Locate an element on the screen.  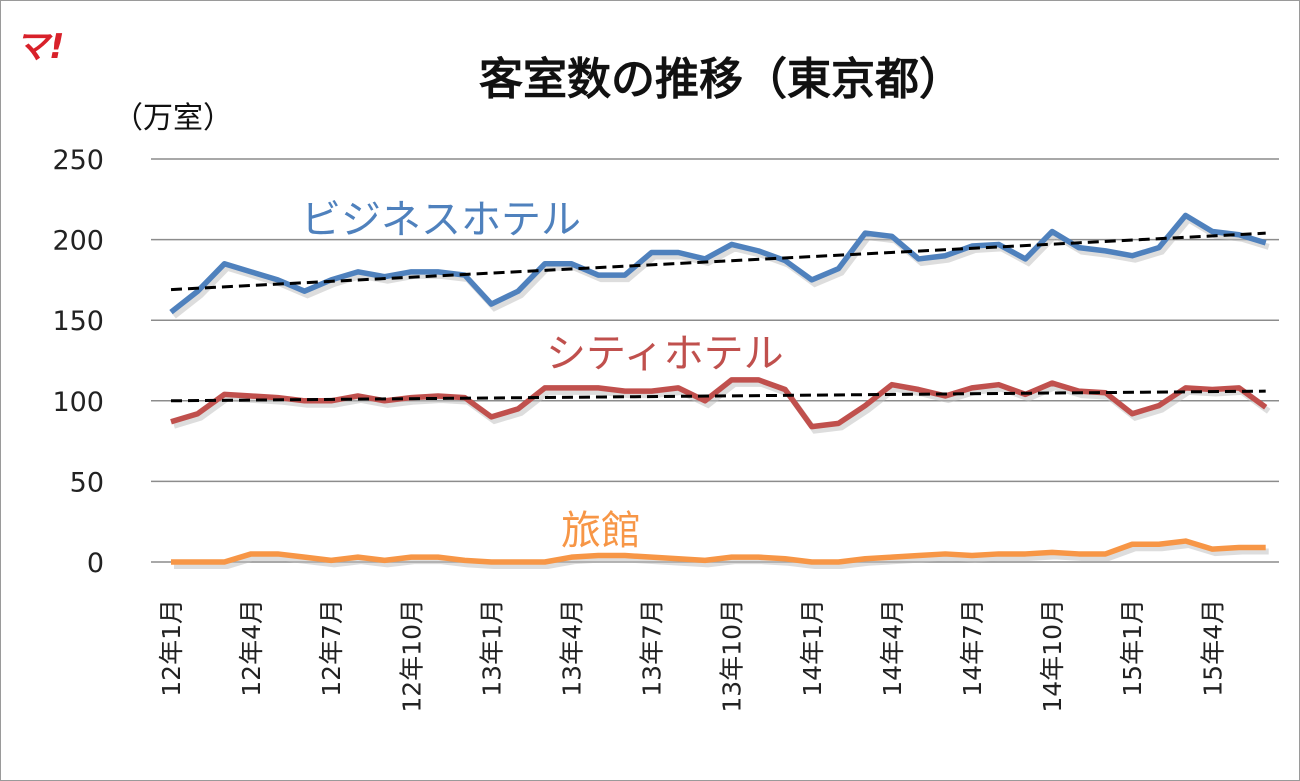
x-tick-label: 12年4月 is located at coordinates (251, 648).